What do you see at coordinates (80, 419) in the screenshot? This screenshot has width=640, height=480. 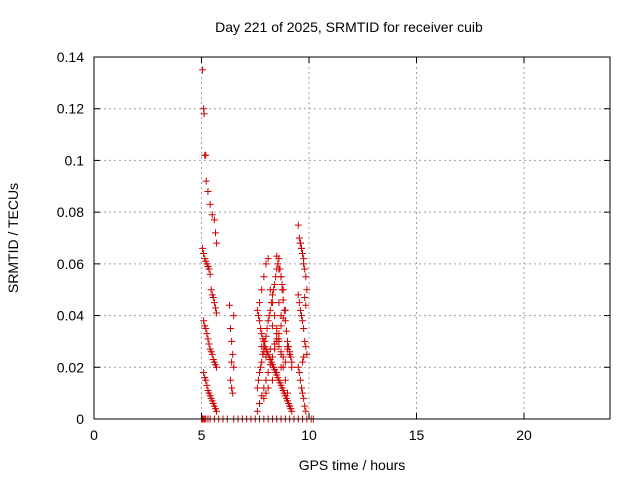 I see `y-tick-label: 0` at bounding box center [80, 419].